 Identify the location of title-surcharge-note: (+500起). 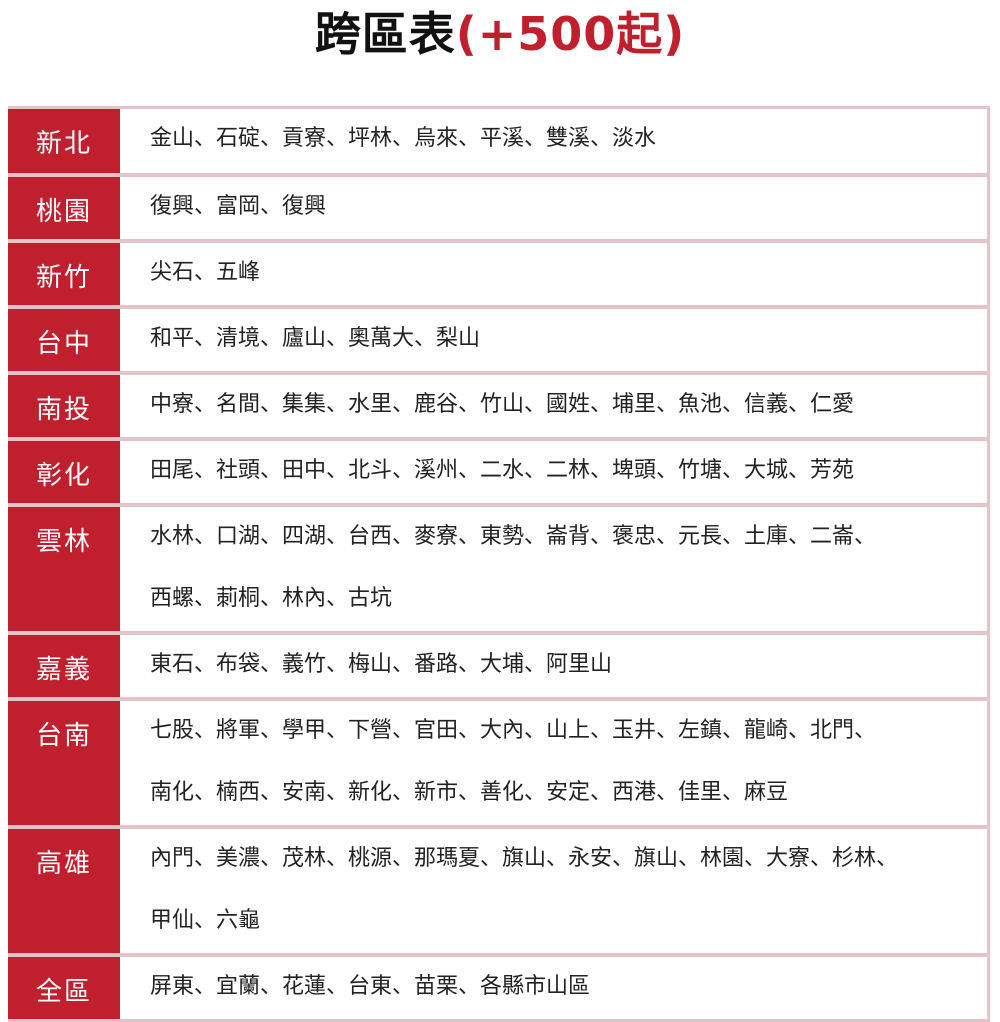
(570, 34).